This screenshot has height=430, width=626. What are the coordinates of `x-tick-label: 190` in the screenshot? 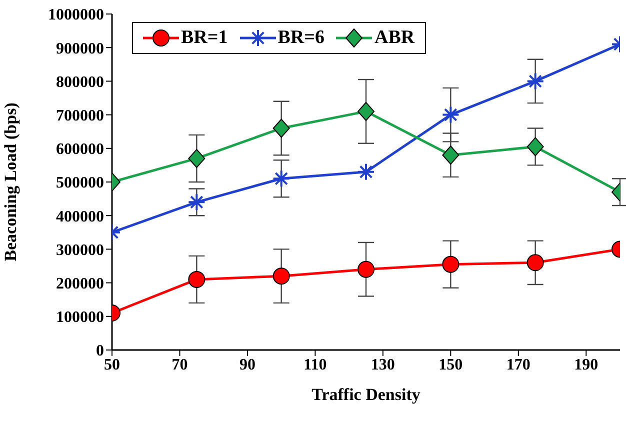 It's located at (586, 365).